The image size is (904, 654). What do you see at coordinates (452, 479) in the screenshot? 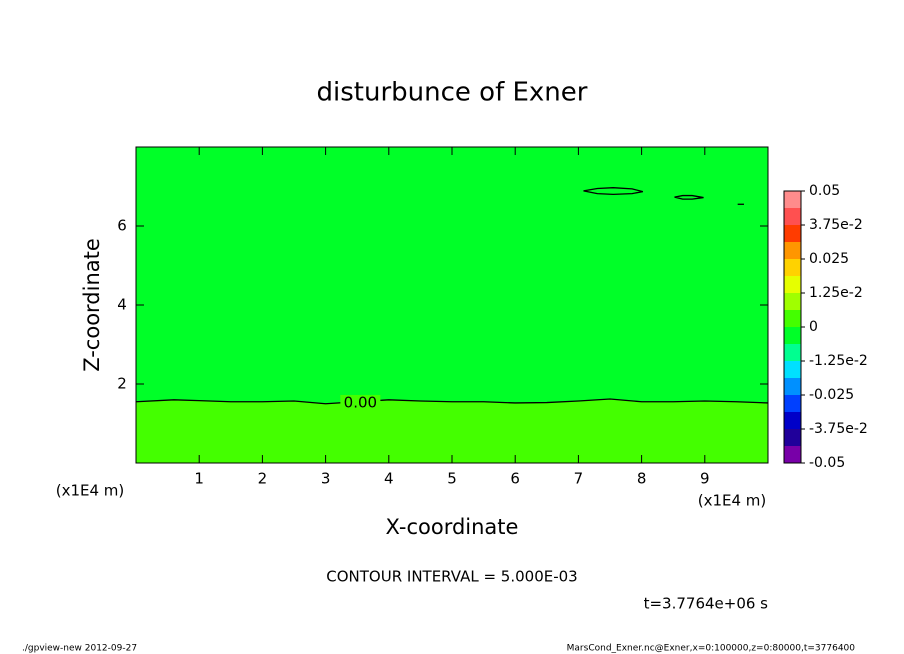
I see `x-tick-label: 5` at bounding box center [452, 479].